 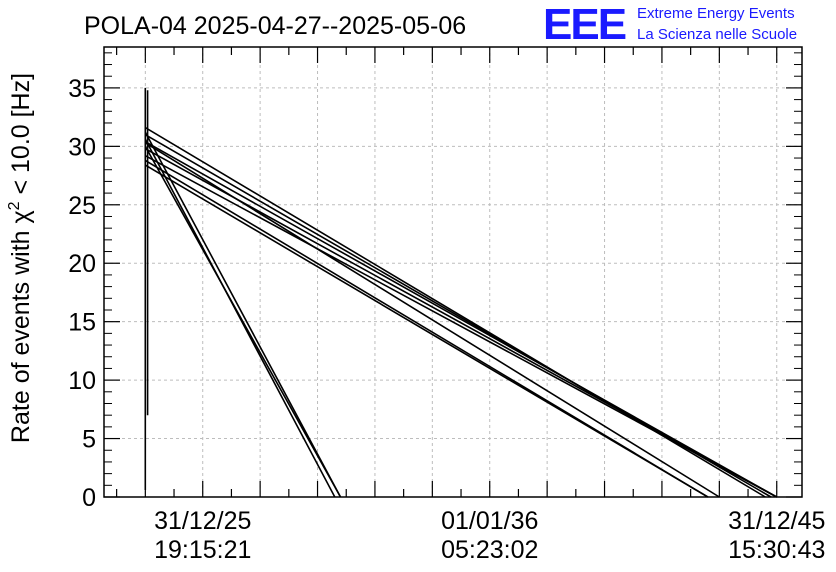 What do you see at coordinates (716, 13) in the screenshot?
I see `eee-logo-line1: Extreme Energy Events` at bounding box center [716, 13].